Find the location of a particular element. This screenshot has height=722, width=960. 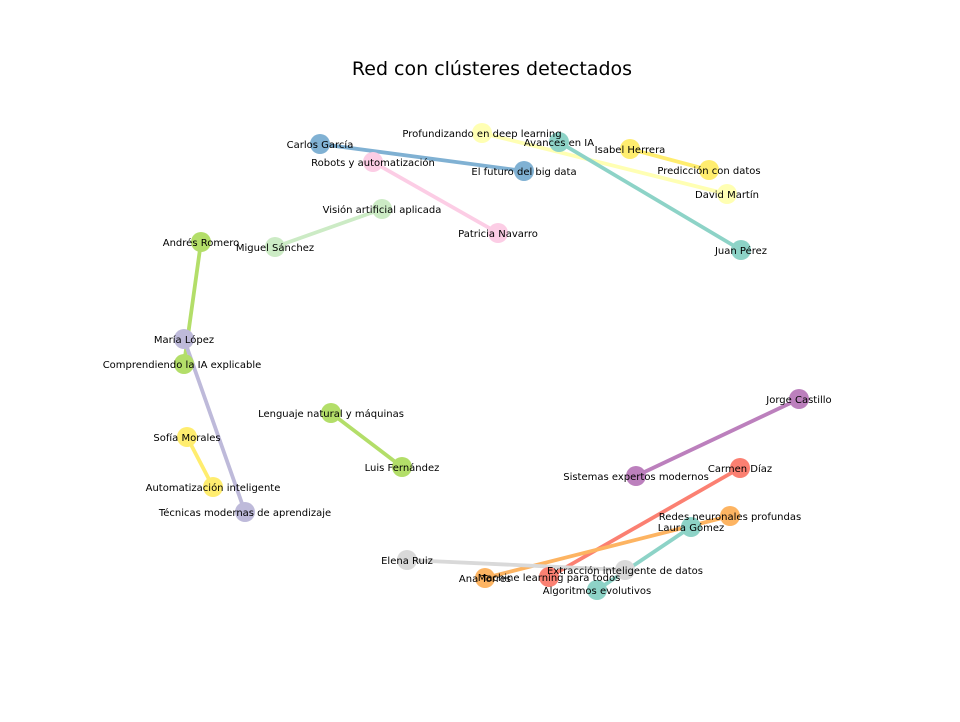

node-label-laura: Laura Gómez is located at coordinates (691, 528).